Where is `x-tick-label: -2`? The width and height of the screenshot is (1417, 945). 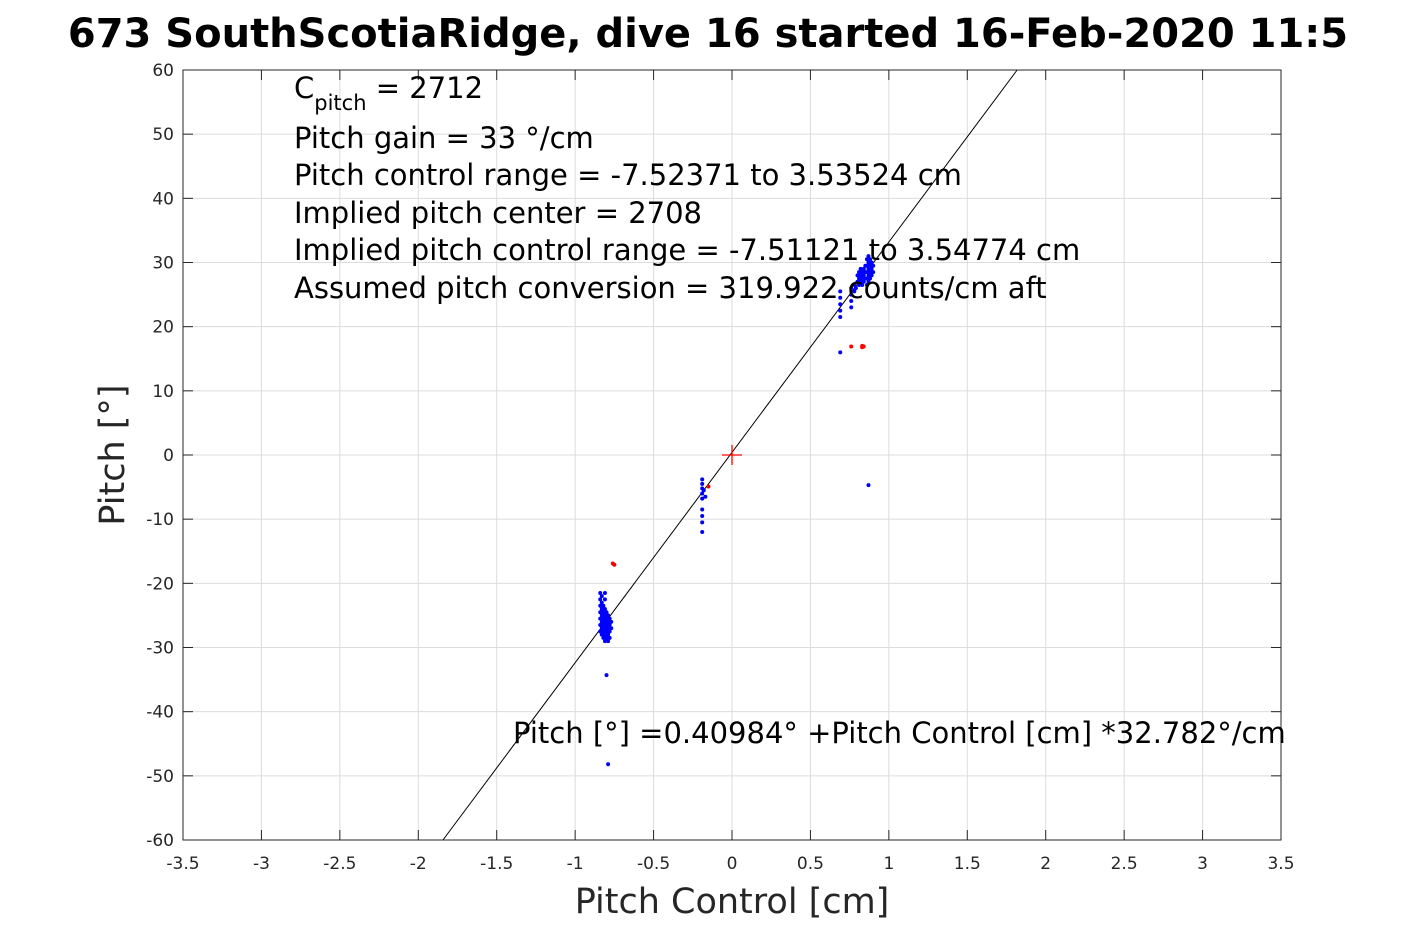 x-tick-label: -2 is located at coordinates (418, 864).